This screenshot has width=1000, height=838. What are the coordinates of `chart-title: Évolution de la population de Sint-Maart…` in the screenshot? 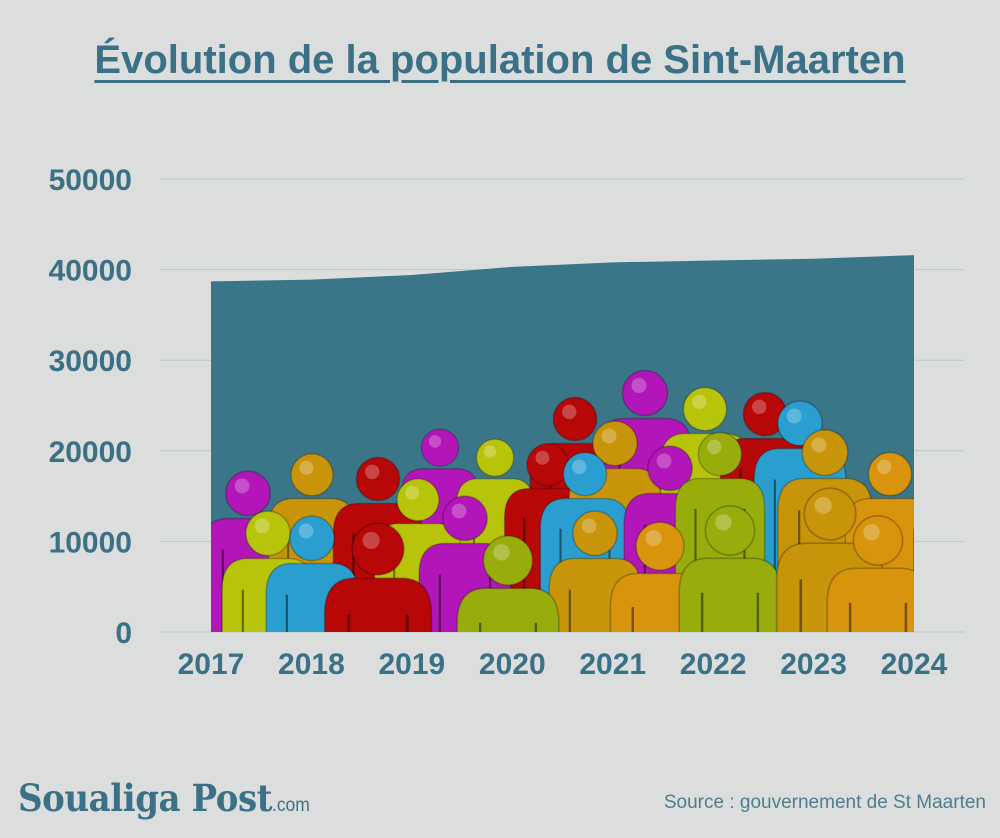 It's located at (500, 60).